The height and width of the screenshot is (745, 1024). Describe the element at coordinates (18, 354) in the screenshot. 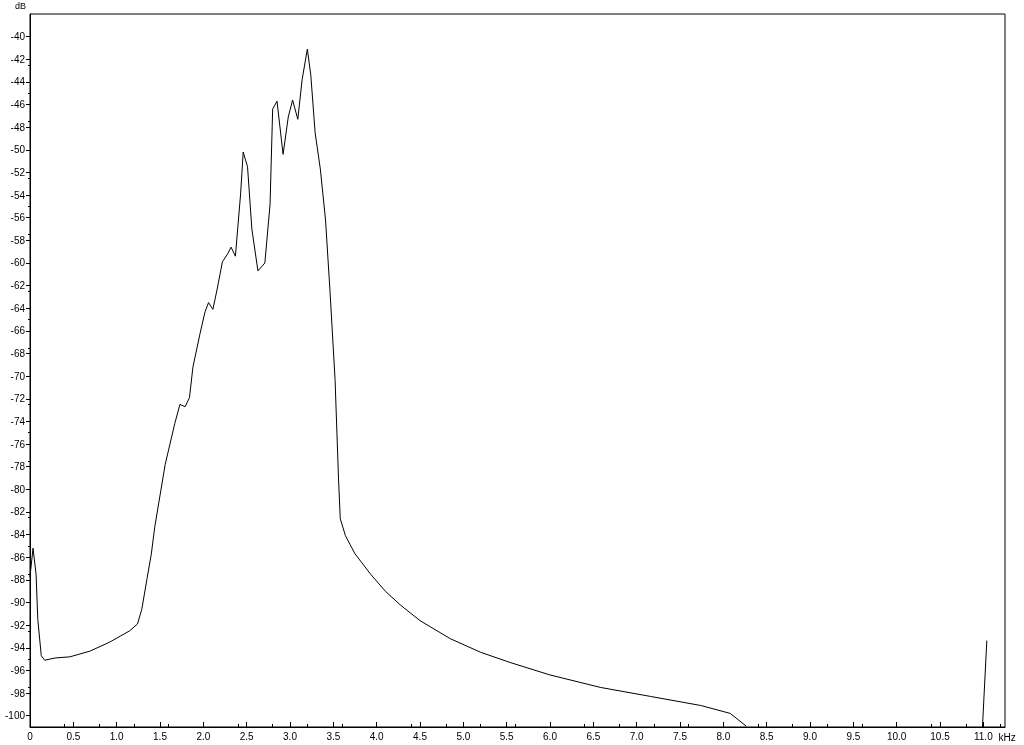

I see `y-tick-label: -68` at that location.